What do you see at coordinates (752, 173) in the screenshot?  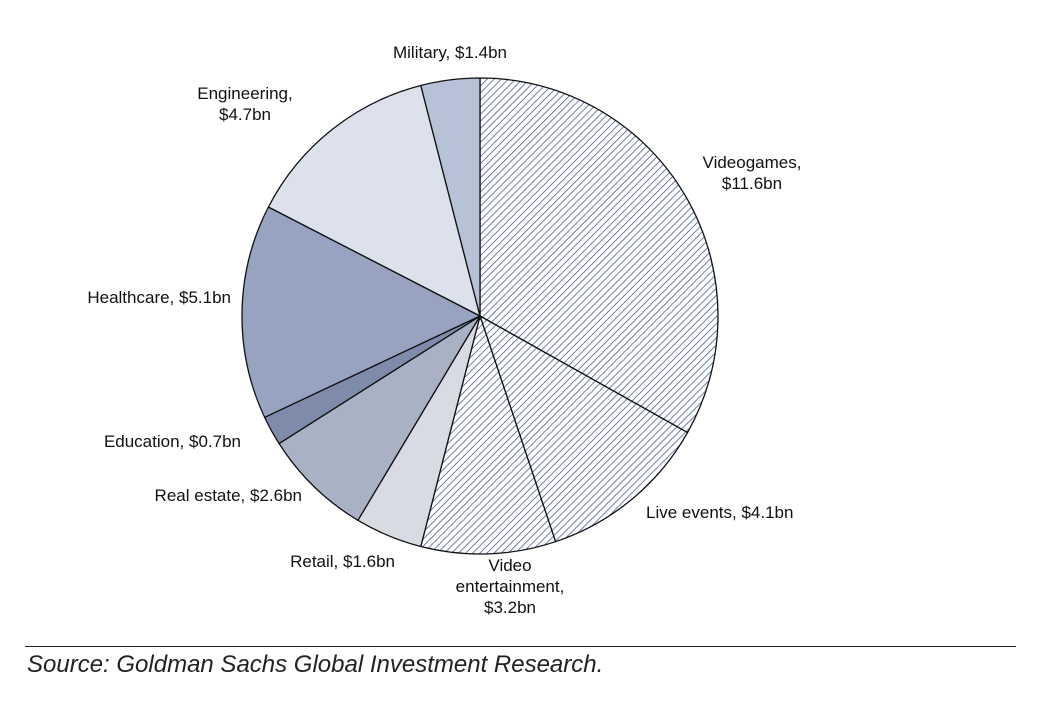 I see `slice-label-videogames: Videogames, $11.6bn` at bounding box center [752, 173].